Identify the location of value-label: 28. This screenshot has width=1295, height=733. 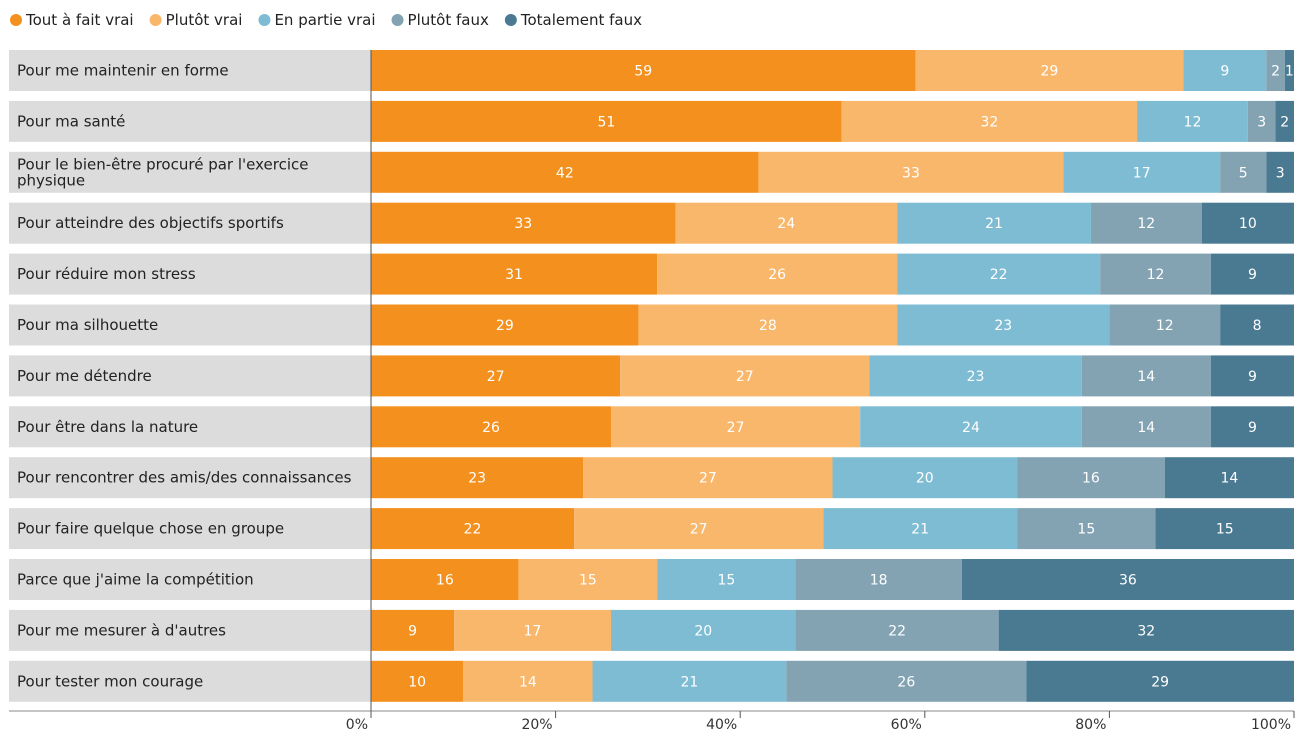
(768, 326).